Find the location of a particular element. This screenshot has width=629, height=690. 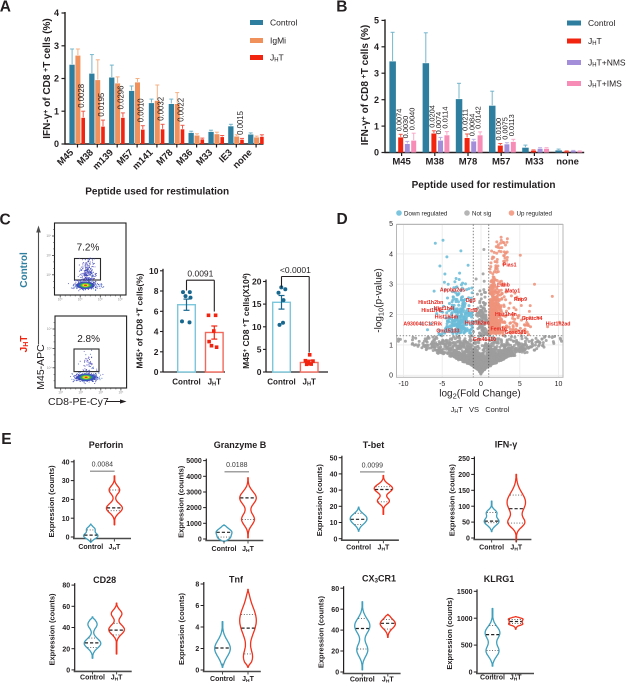

svg-text: log2(Fold Change) is located at coordinates (479, 395).